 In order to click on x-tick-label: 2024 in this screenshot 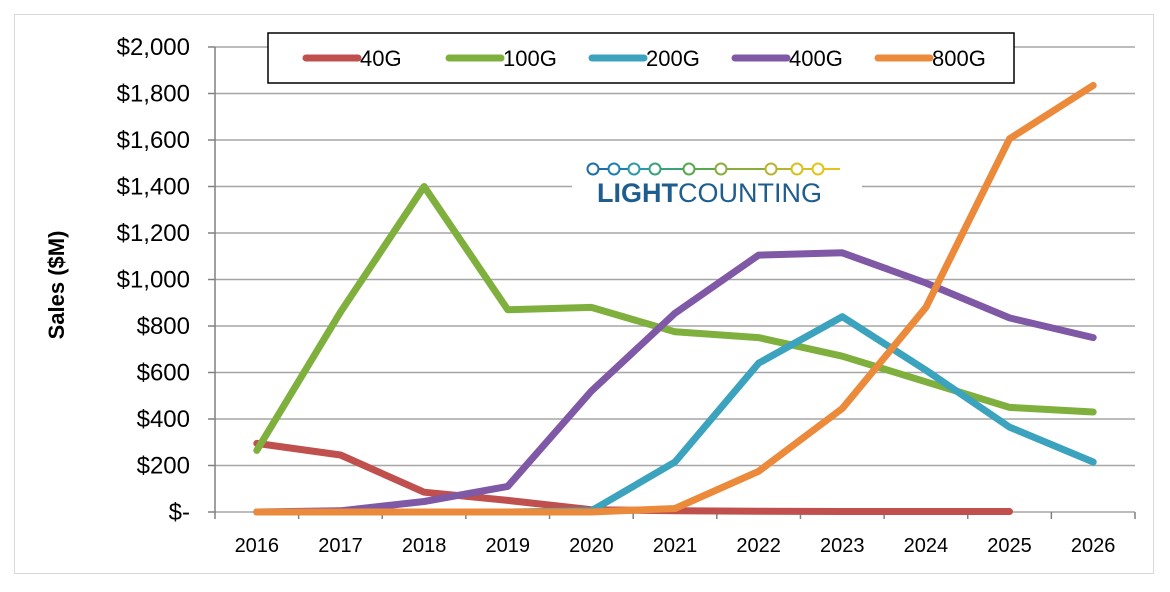, I will do `click(926, 546)`.